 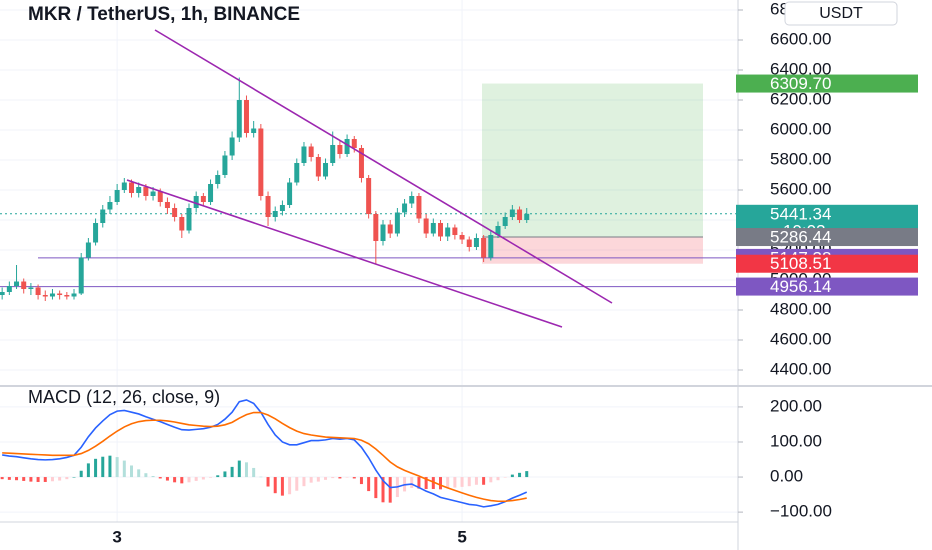 What do you see at coordinates (461, 536) in the screenshot?
I see `x-tick-label: 5` at bounding box center [461, 536].